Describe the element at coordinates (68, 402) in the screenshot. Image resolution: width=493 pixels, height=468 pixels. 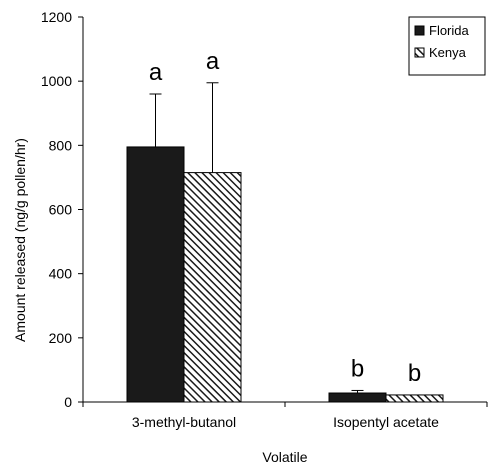
I see `y-tick-label: 0` at that location.